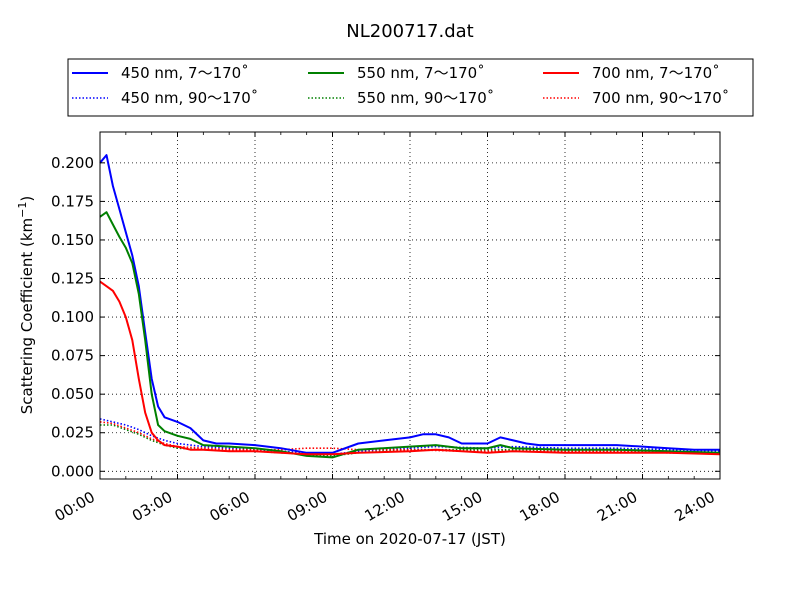  Describe the element at coordinates (72, 317) in the screenshot. I see `y-tick-label: 0.100` at that location.